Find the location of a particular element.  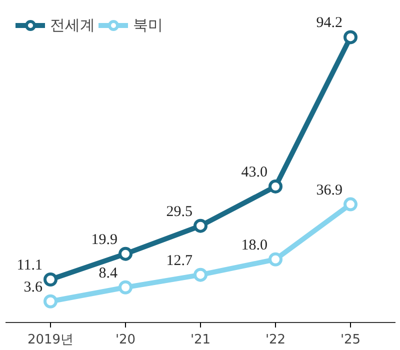

x-tick-label: 2019년 is located at coordinates (50, 340).